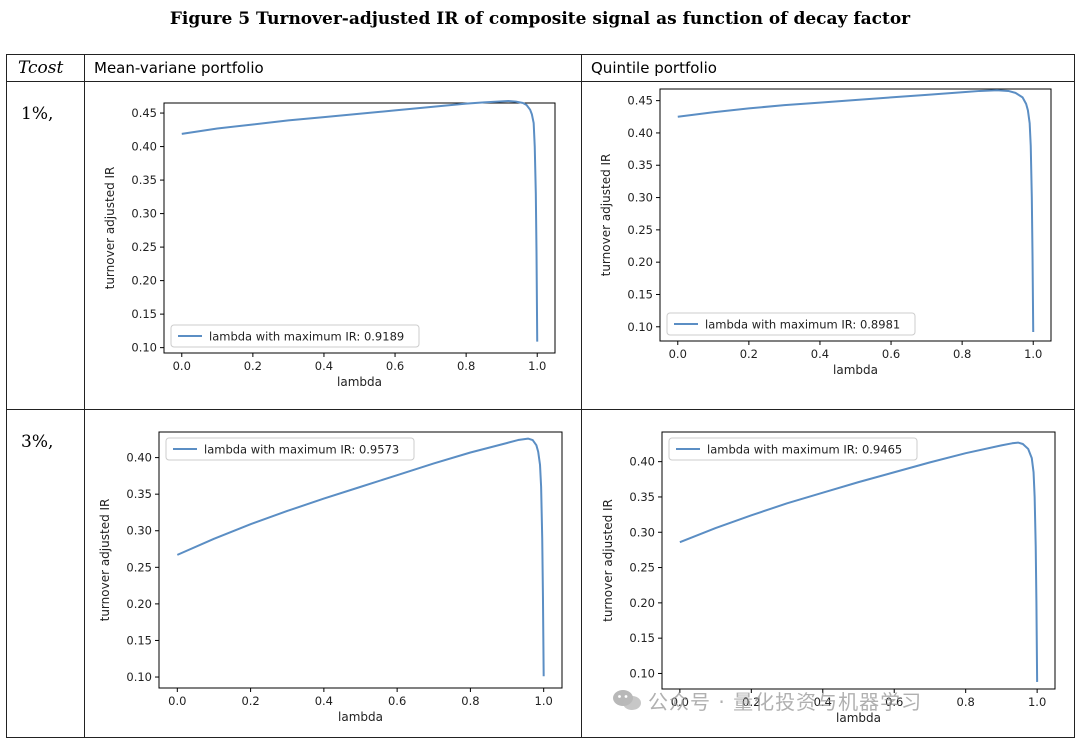  I want to click on wechat-icon, so click(627, 700).